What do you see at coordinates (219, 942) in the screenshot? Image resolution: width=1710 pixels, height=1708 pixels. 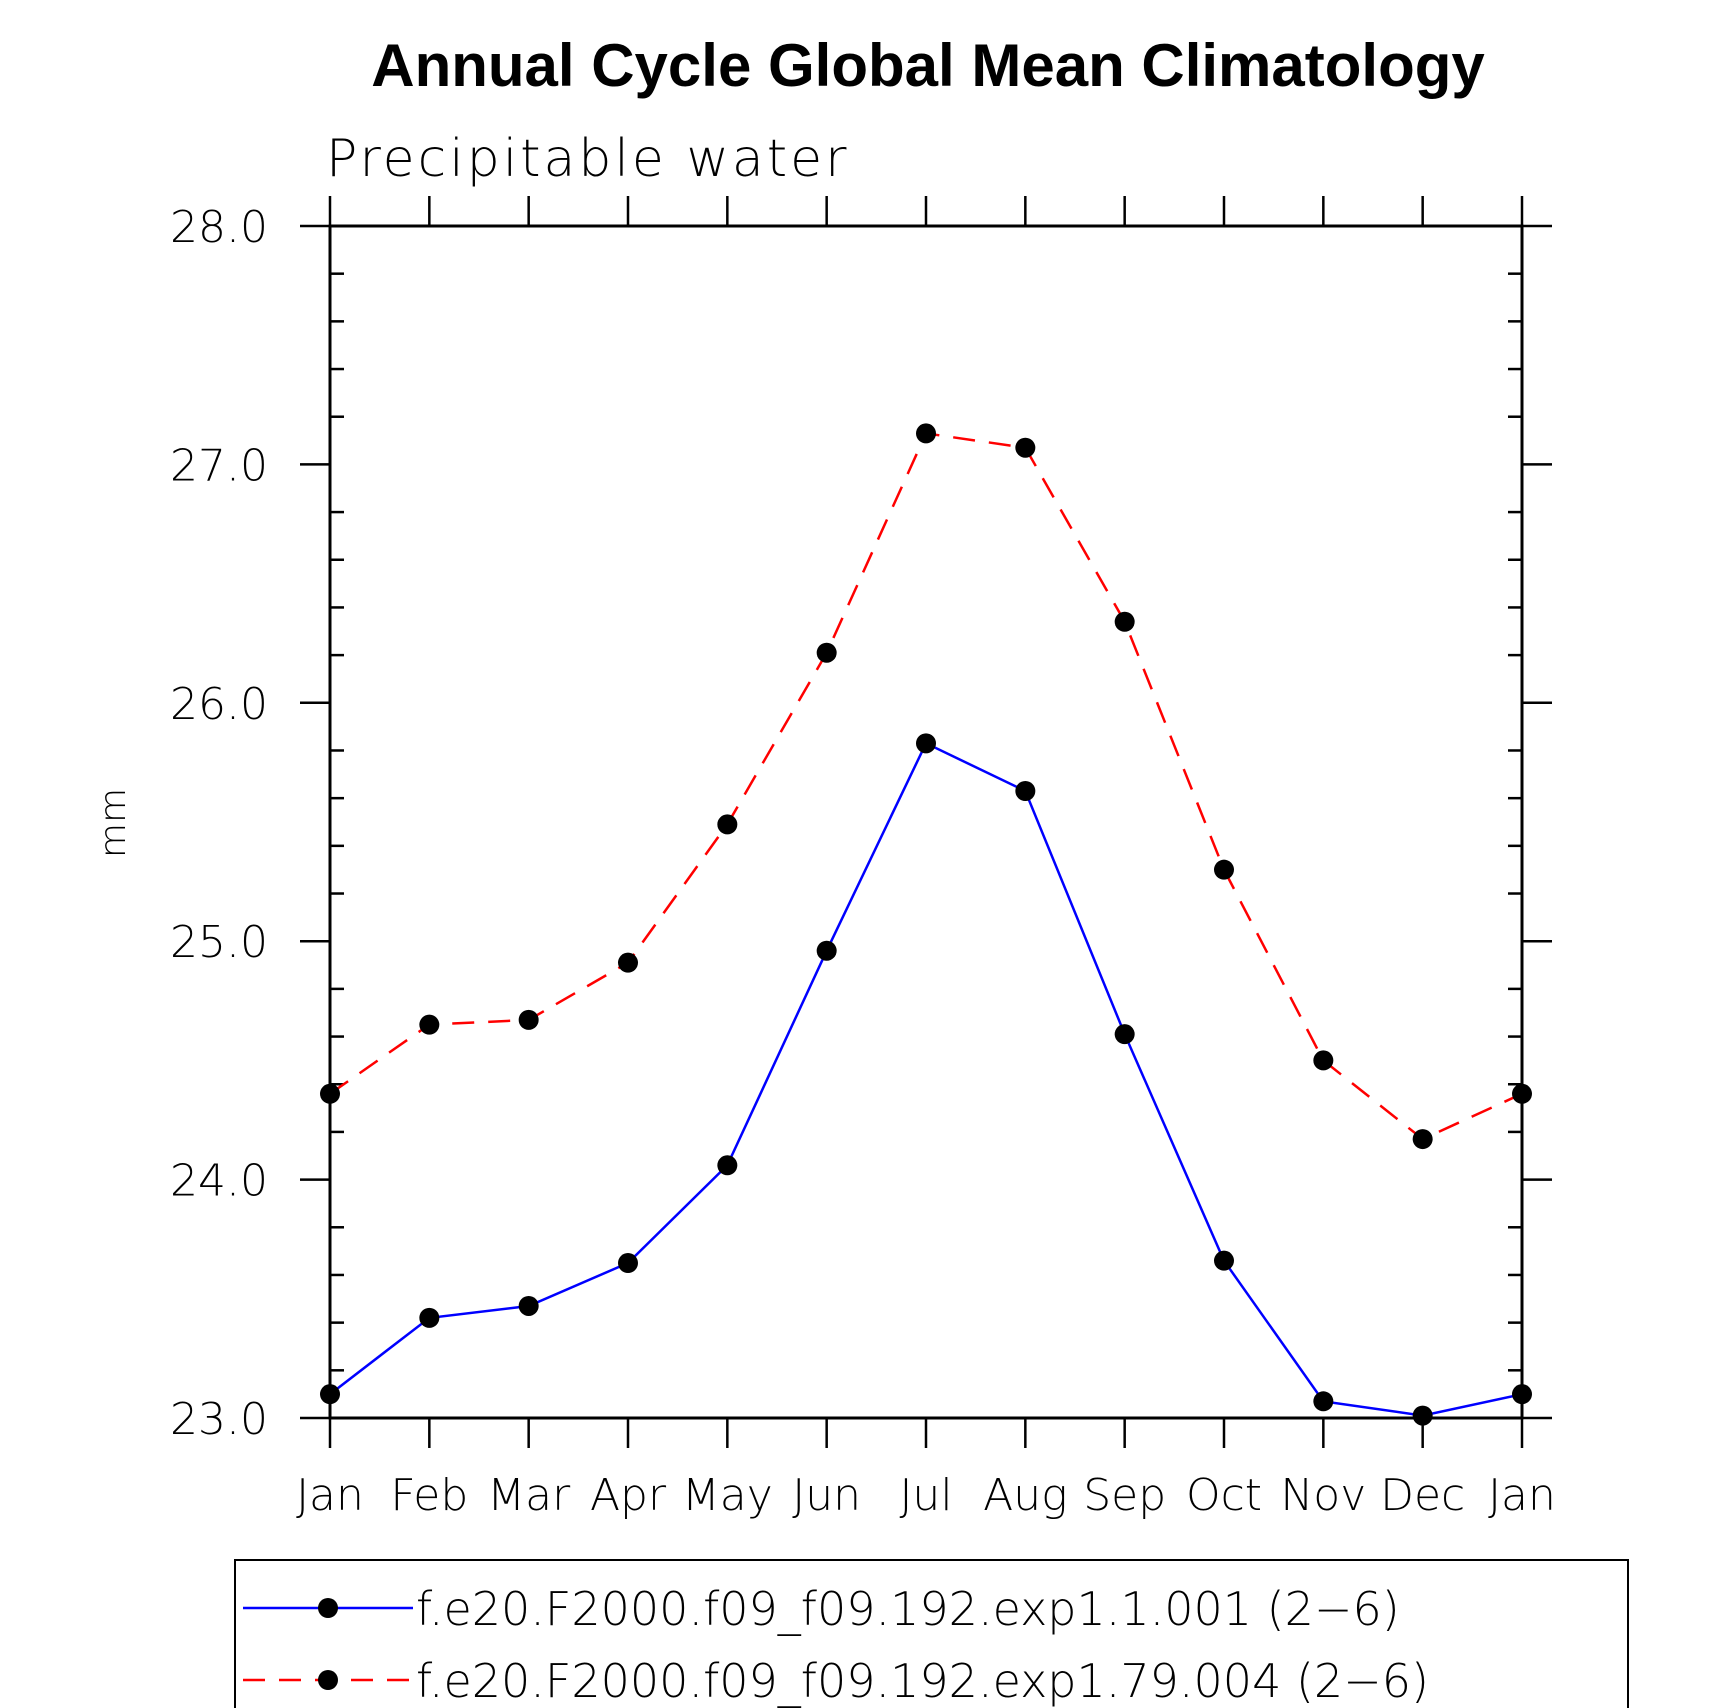 I see `y-tick-label: 25.0` at bounding box center [219, 942].